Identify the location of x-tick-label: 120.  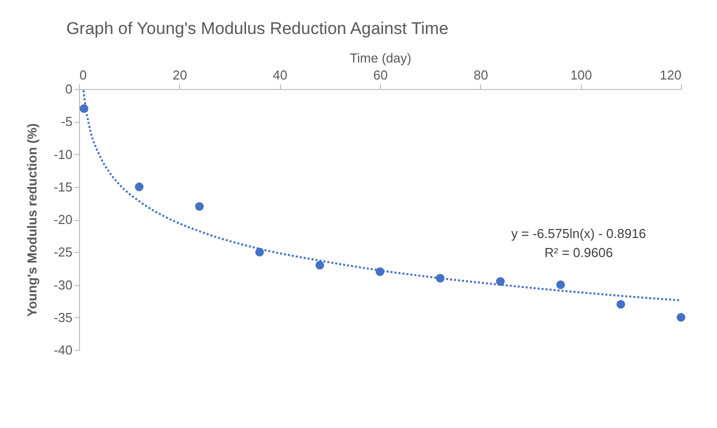
(671, 75).